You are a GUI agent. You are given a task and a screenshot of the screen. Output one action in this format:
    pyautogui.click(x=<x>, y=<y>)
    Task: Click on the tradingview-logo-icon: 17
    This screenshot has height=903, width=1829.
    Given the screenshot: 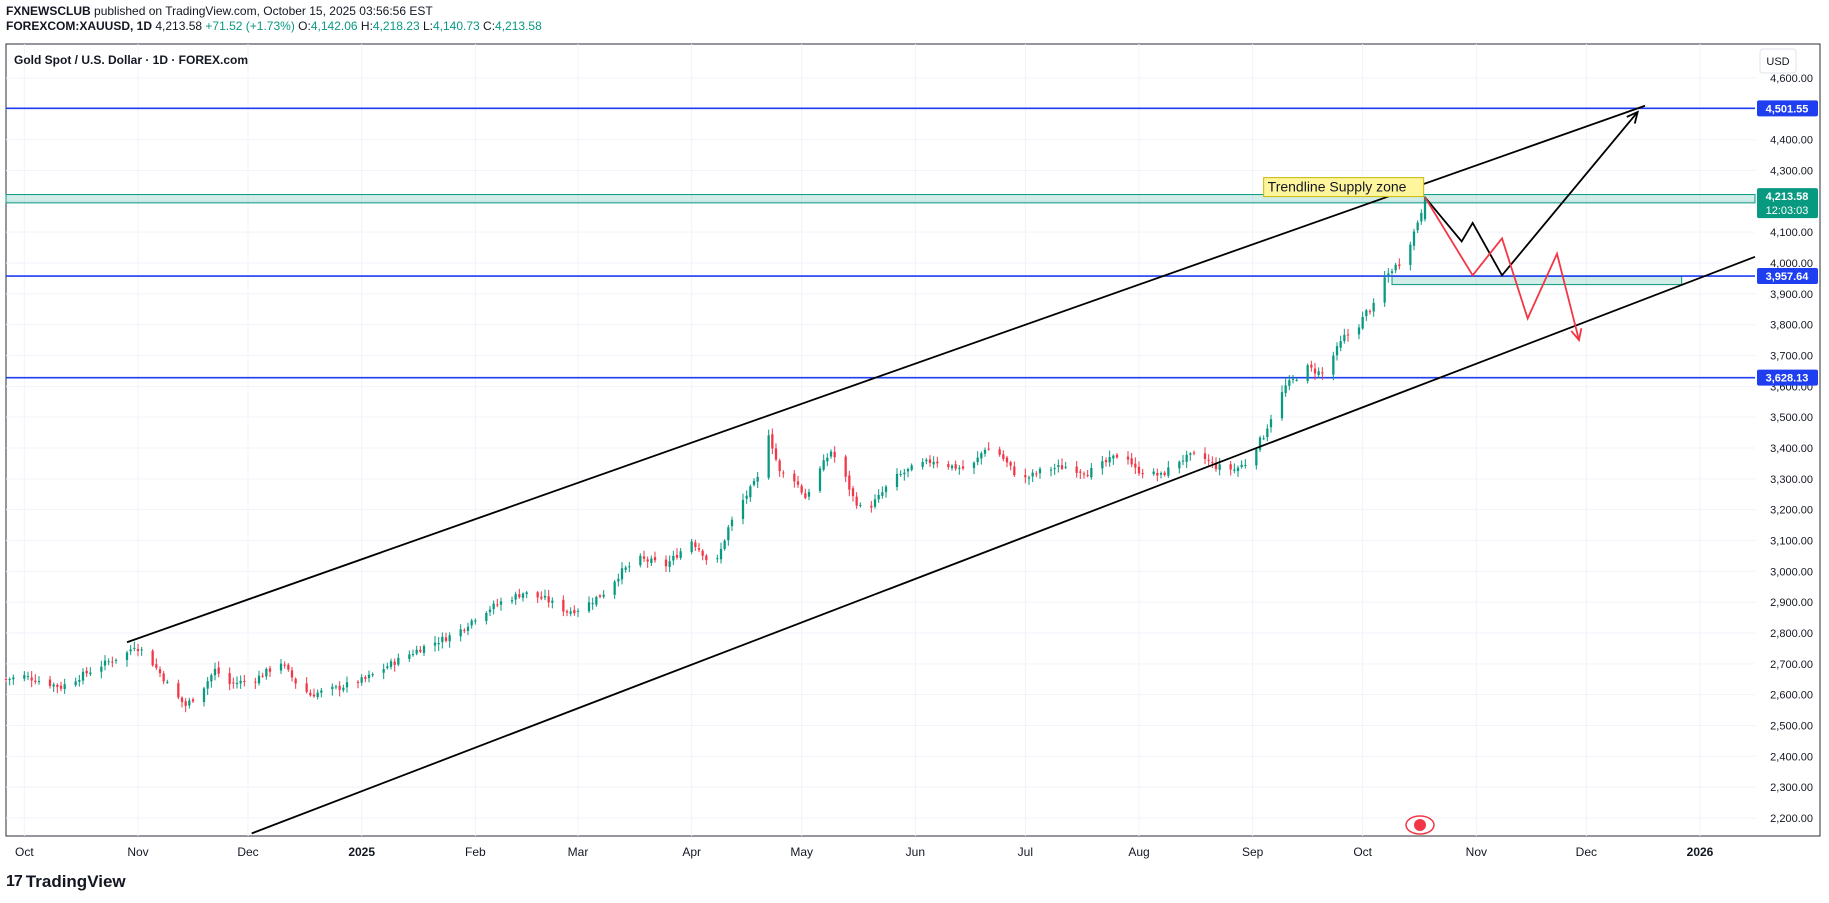 What is the action you would take?
    pyautogui.click(x=14, y=881)
    